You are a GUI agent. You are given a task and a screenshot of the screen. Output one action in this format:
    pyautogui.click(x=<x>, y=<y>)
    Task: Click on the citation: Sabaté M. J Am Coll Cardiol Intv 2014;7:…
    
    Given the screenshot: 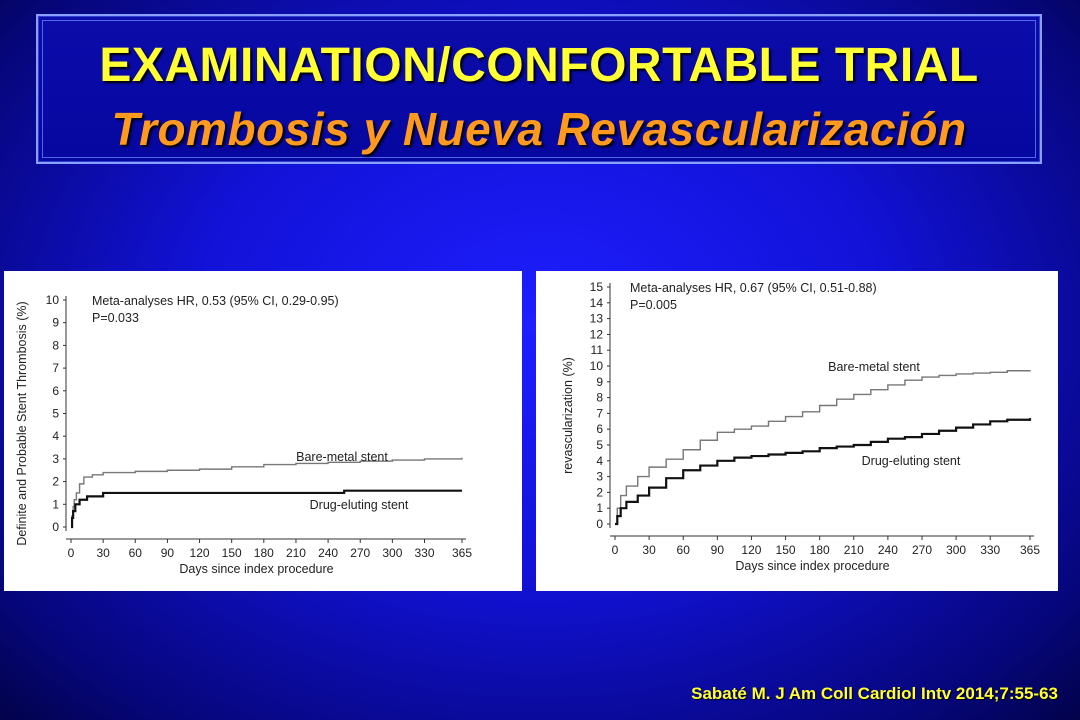 What is the action you would take?
    pyautogui.click(x=874, y=693)
    